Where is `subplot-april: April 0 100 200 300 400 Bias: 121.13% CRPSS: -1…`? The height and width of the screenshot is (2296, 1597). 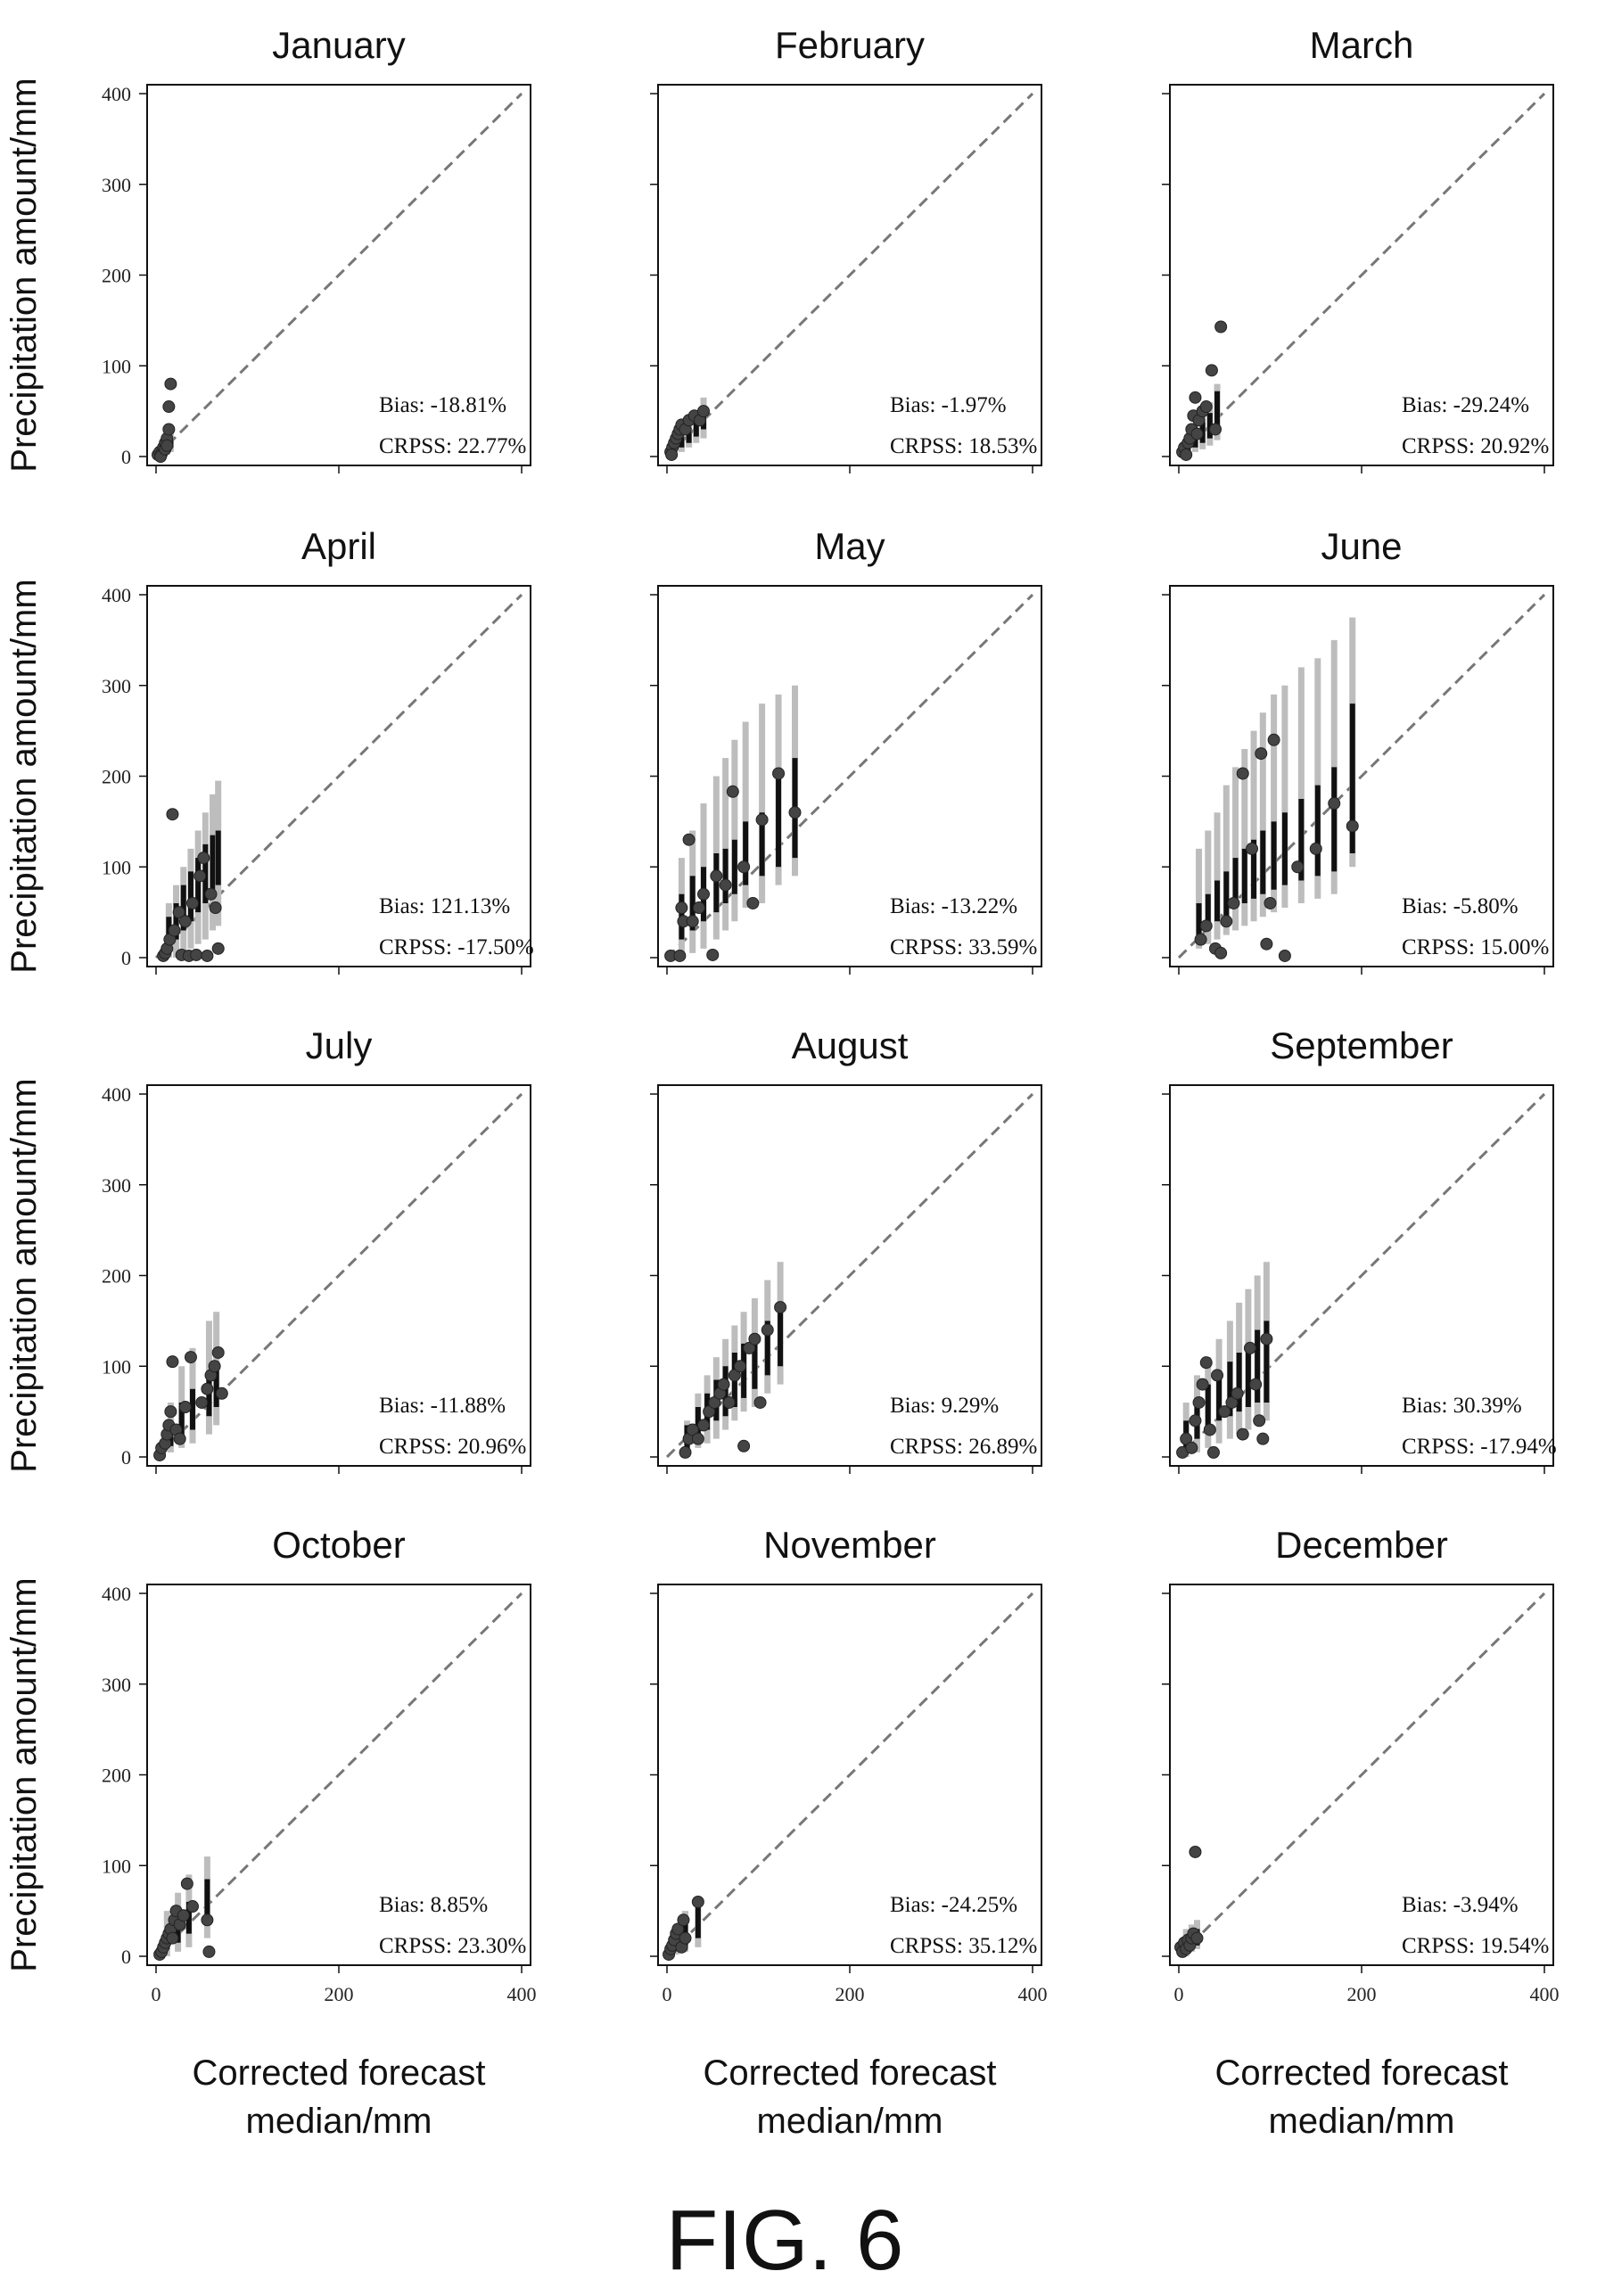
subplot-april: April 0 100 200 300 400 Bias: 121.13% CRPSS: -1… is located at coordinates (269, 750).